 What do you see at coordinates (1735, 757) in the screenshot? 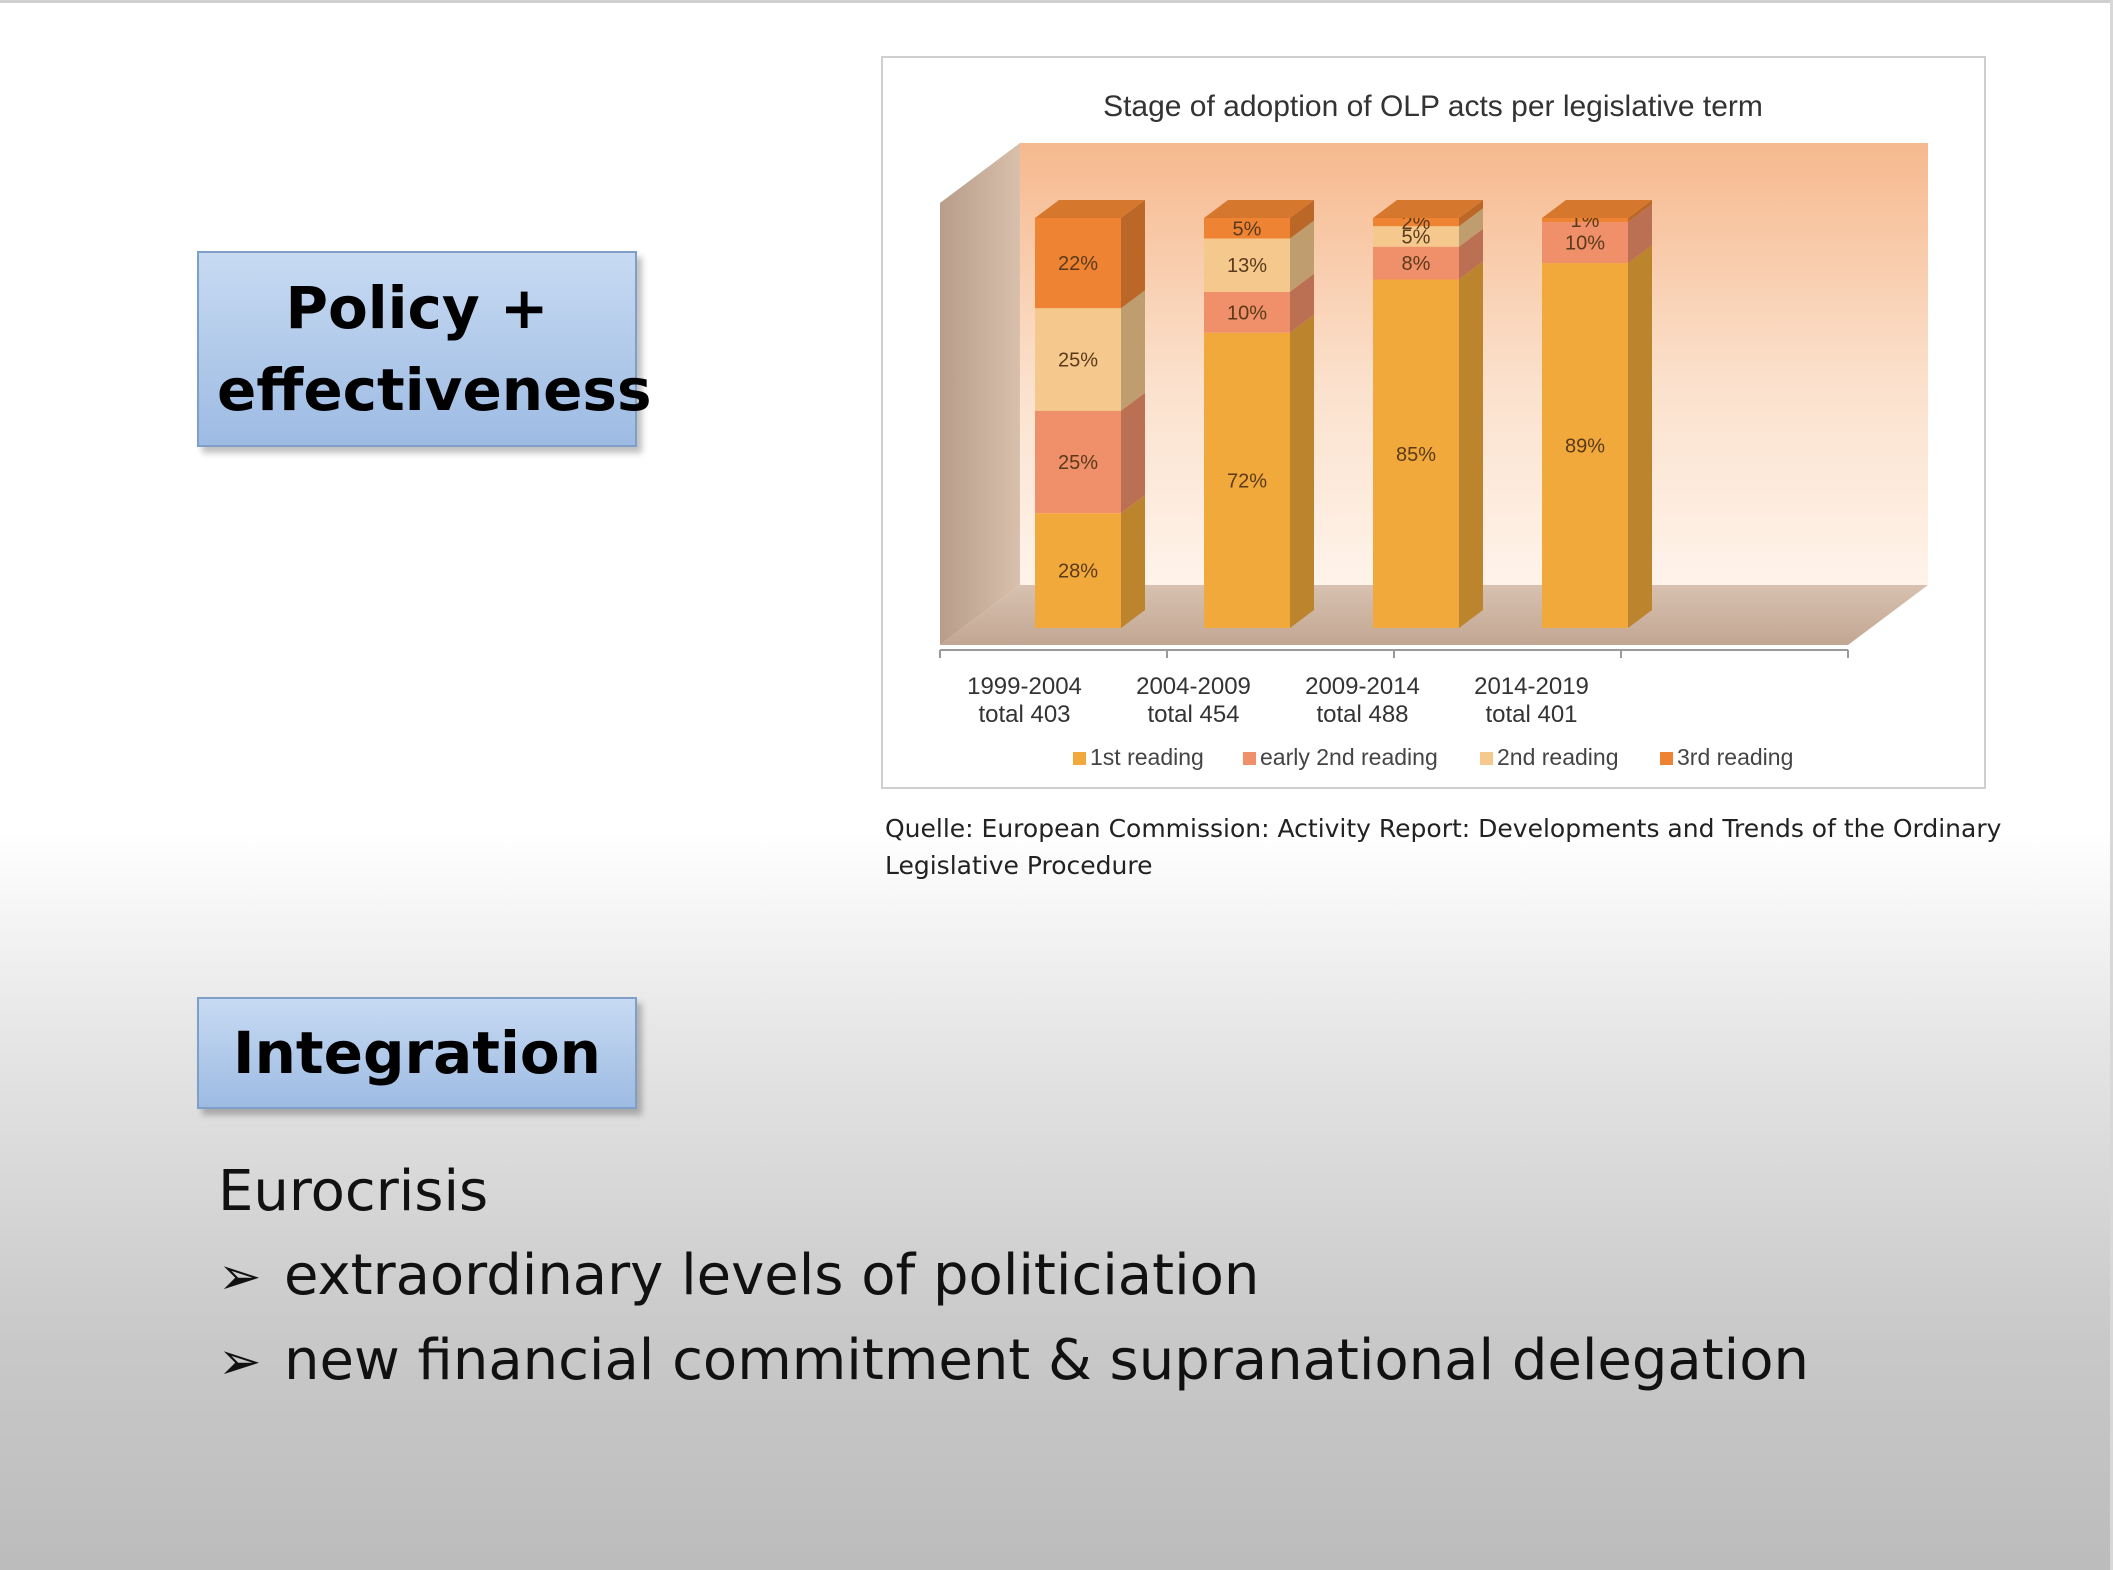
I see `legend-entry: 3rd reading` at bounding box center [1735, 757].